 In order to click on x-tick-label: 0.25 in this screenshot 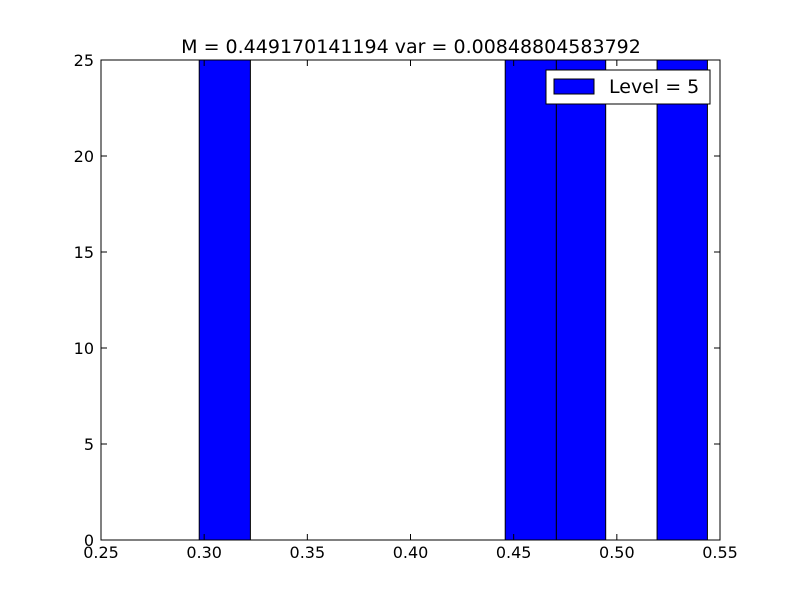, I will do `click(101, 552)`.